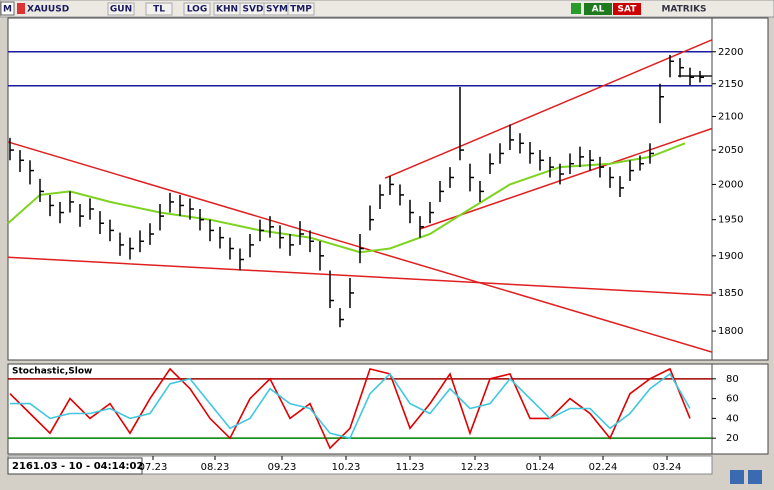 The image size is (774, 490). I want to click on toolbar-button-label: TMP, so click(301, 10).